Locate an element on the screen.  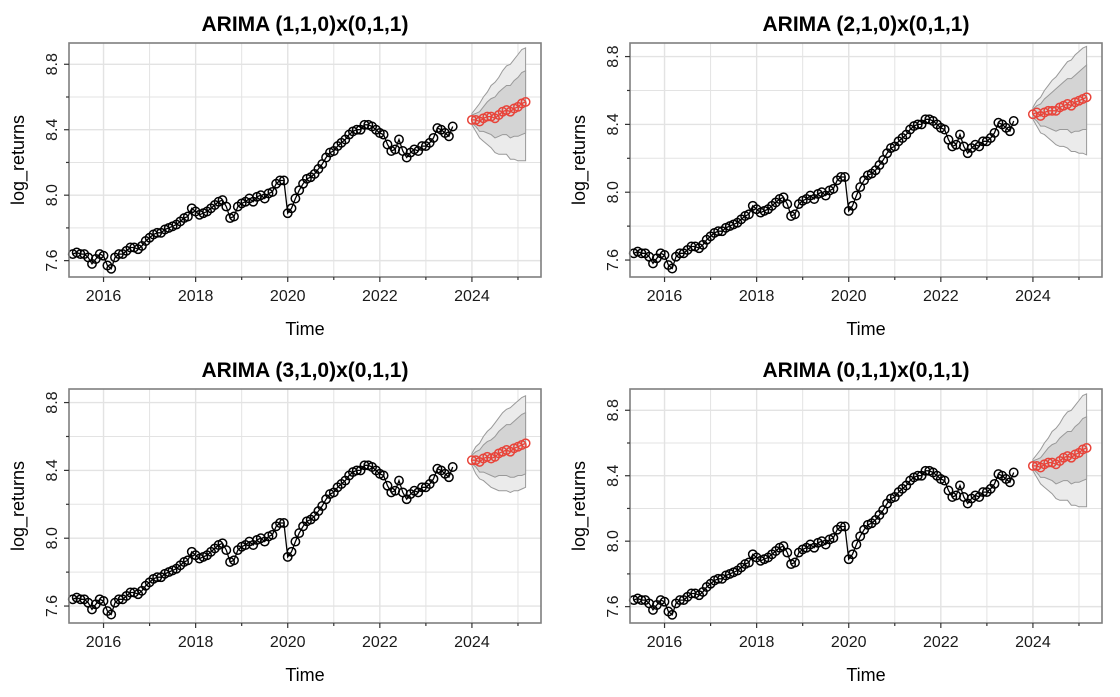
series-line is located at coordinates (1059, 458).